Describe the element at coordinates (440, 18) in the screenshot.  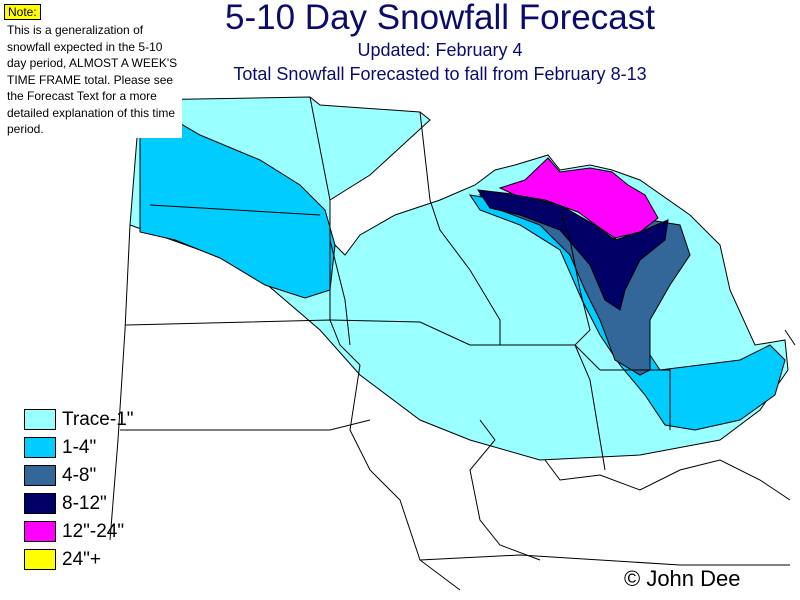
I see `page-title: 5-10 Day Snowfall Forecast` at that location.